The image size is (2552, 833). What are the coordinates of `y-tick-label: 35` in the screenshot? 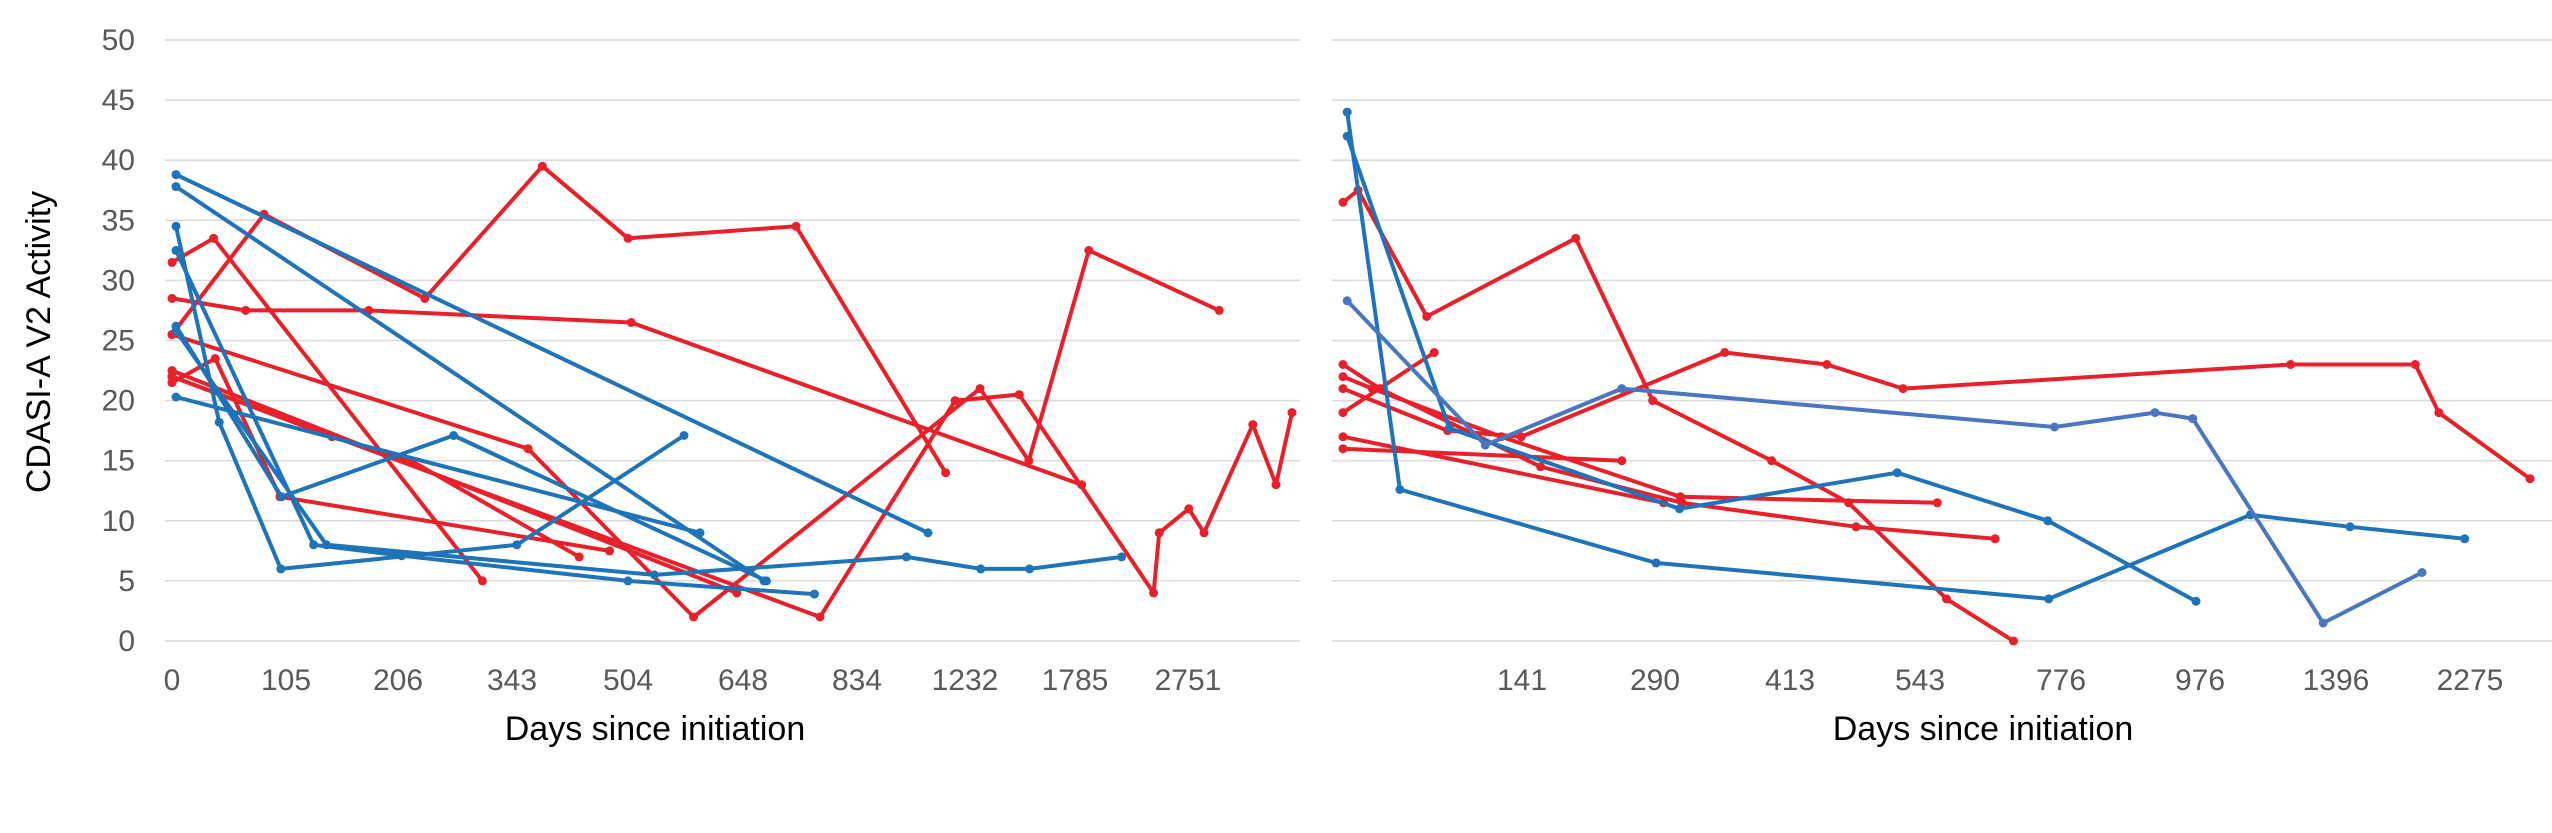 It's located at (118, 220).